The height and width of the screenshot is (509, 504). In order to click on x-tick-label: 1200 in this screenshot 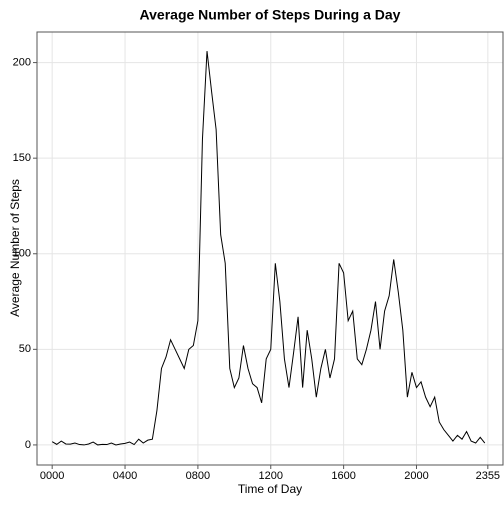, I will do `click(271, 476)`.